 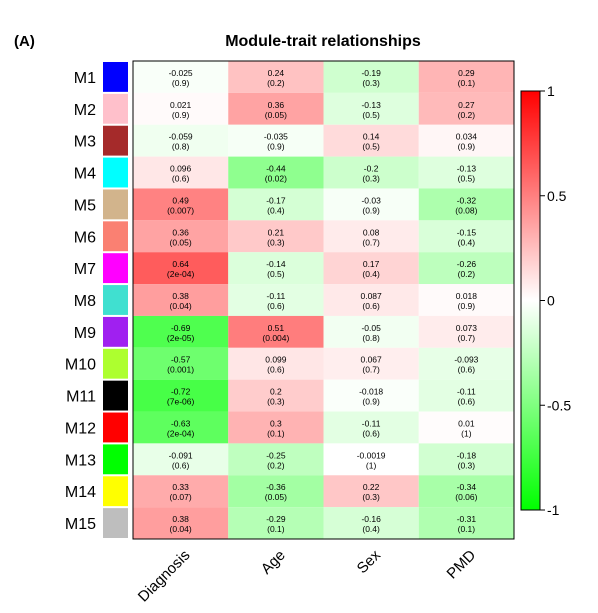 What do you see at coordinates (467, 232) in the screenshot?
I see `cell-correlation: -0.15` at bounding box center [467, 232].